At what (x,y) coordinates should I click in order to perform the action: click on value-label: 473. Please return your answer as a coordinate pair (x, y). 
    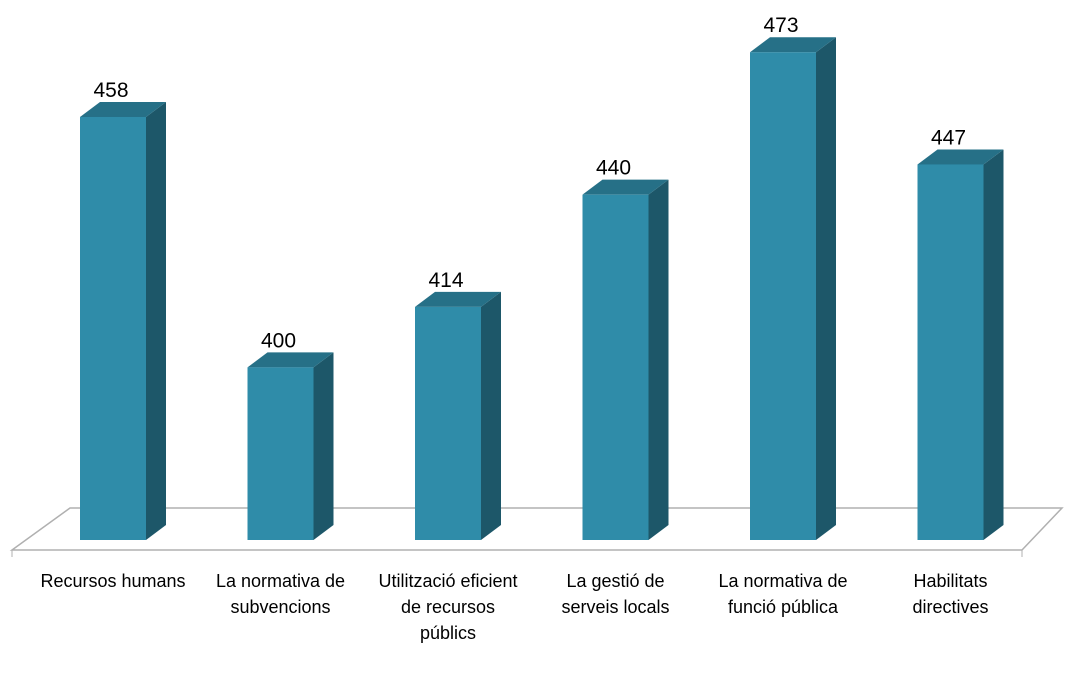
    Looking at the image, I should click on (780, 25).